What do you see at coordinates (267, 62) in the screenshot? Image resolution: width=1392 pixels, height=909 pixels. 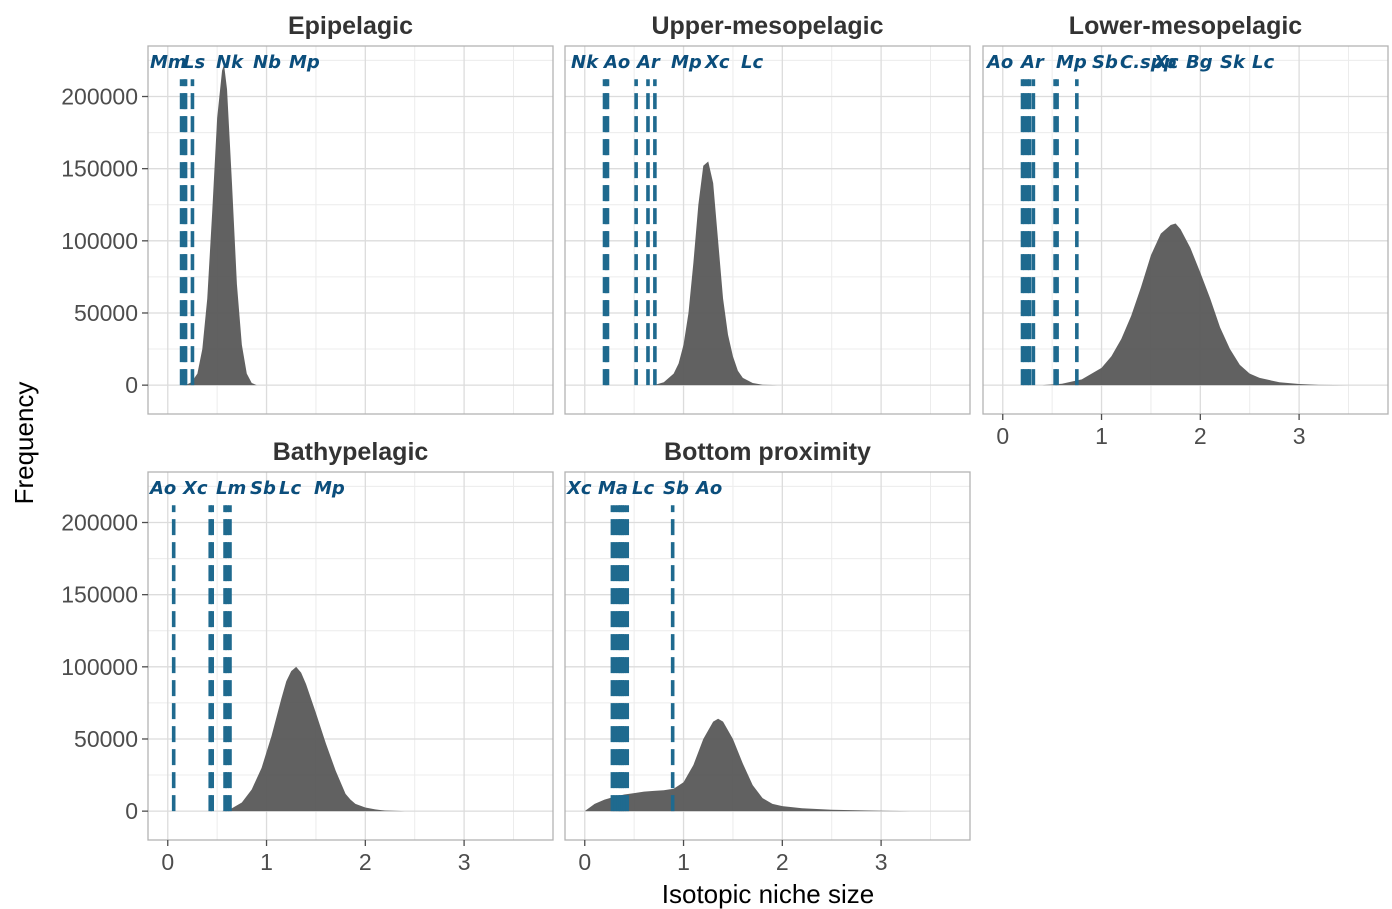 I see `species-label: Nb` at bounding box center [267, 62].